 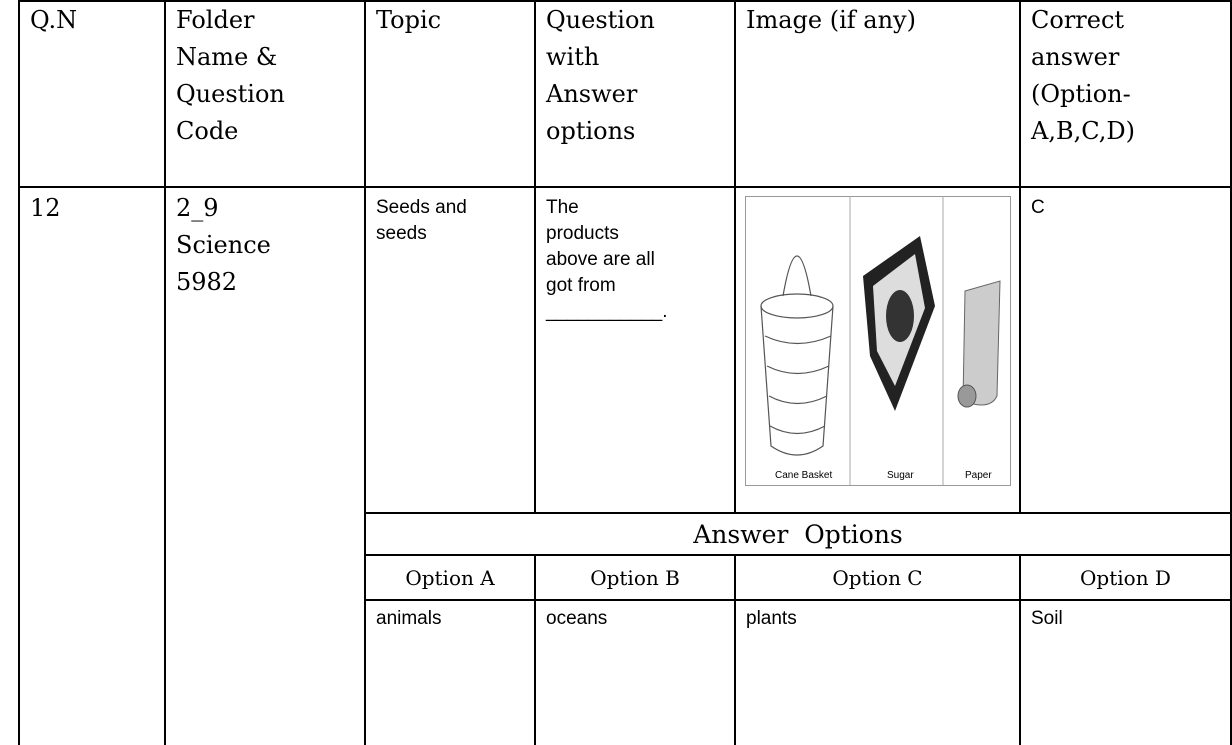 I want to click on header-cell: Correct answer (Option- A,B,C,D), so click(x=1083, y=76).